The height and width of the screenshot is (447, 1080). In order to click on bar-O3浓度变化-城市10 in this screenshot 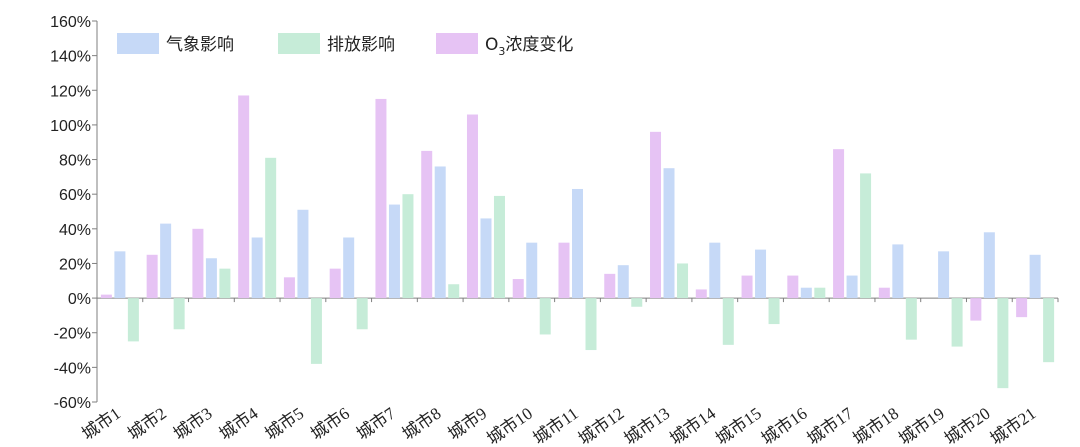, I will do `click(518, 289)`.